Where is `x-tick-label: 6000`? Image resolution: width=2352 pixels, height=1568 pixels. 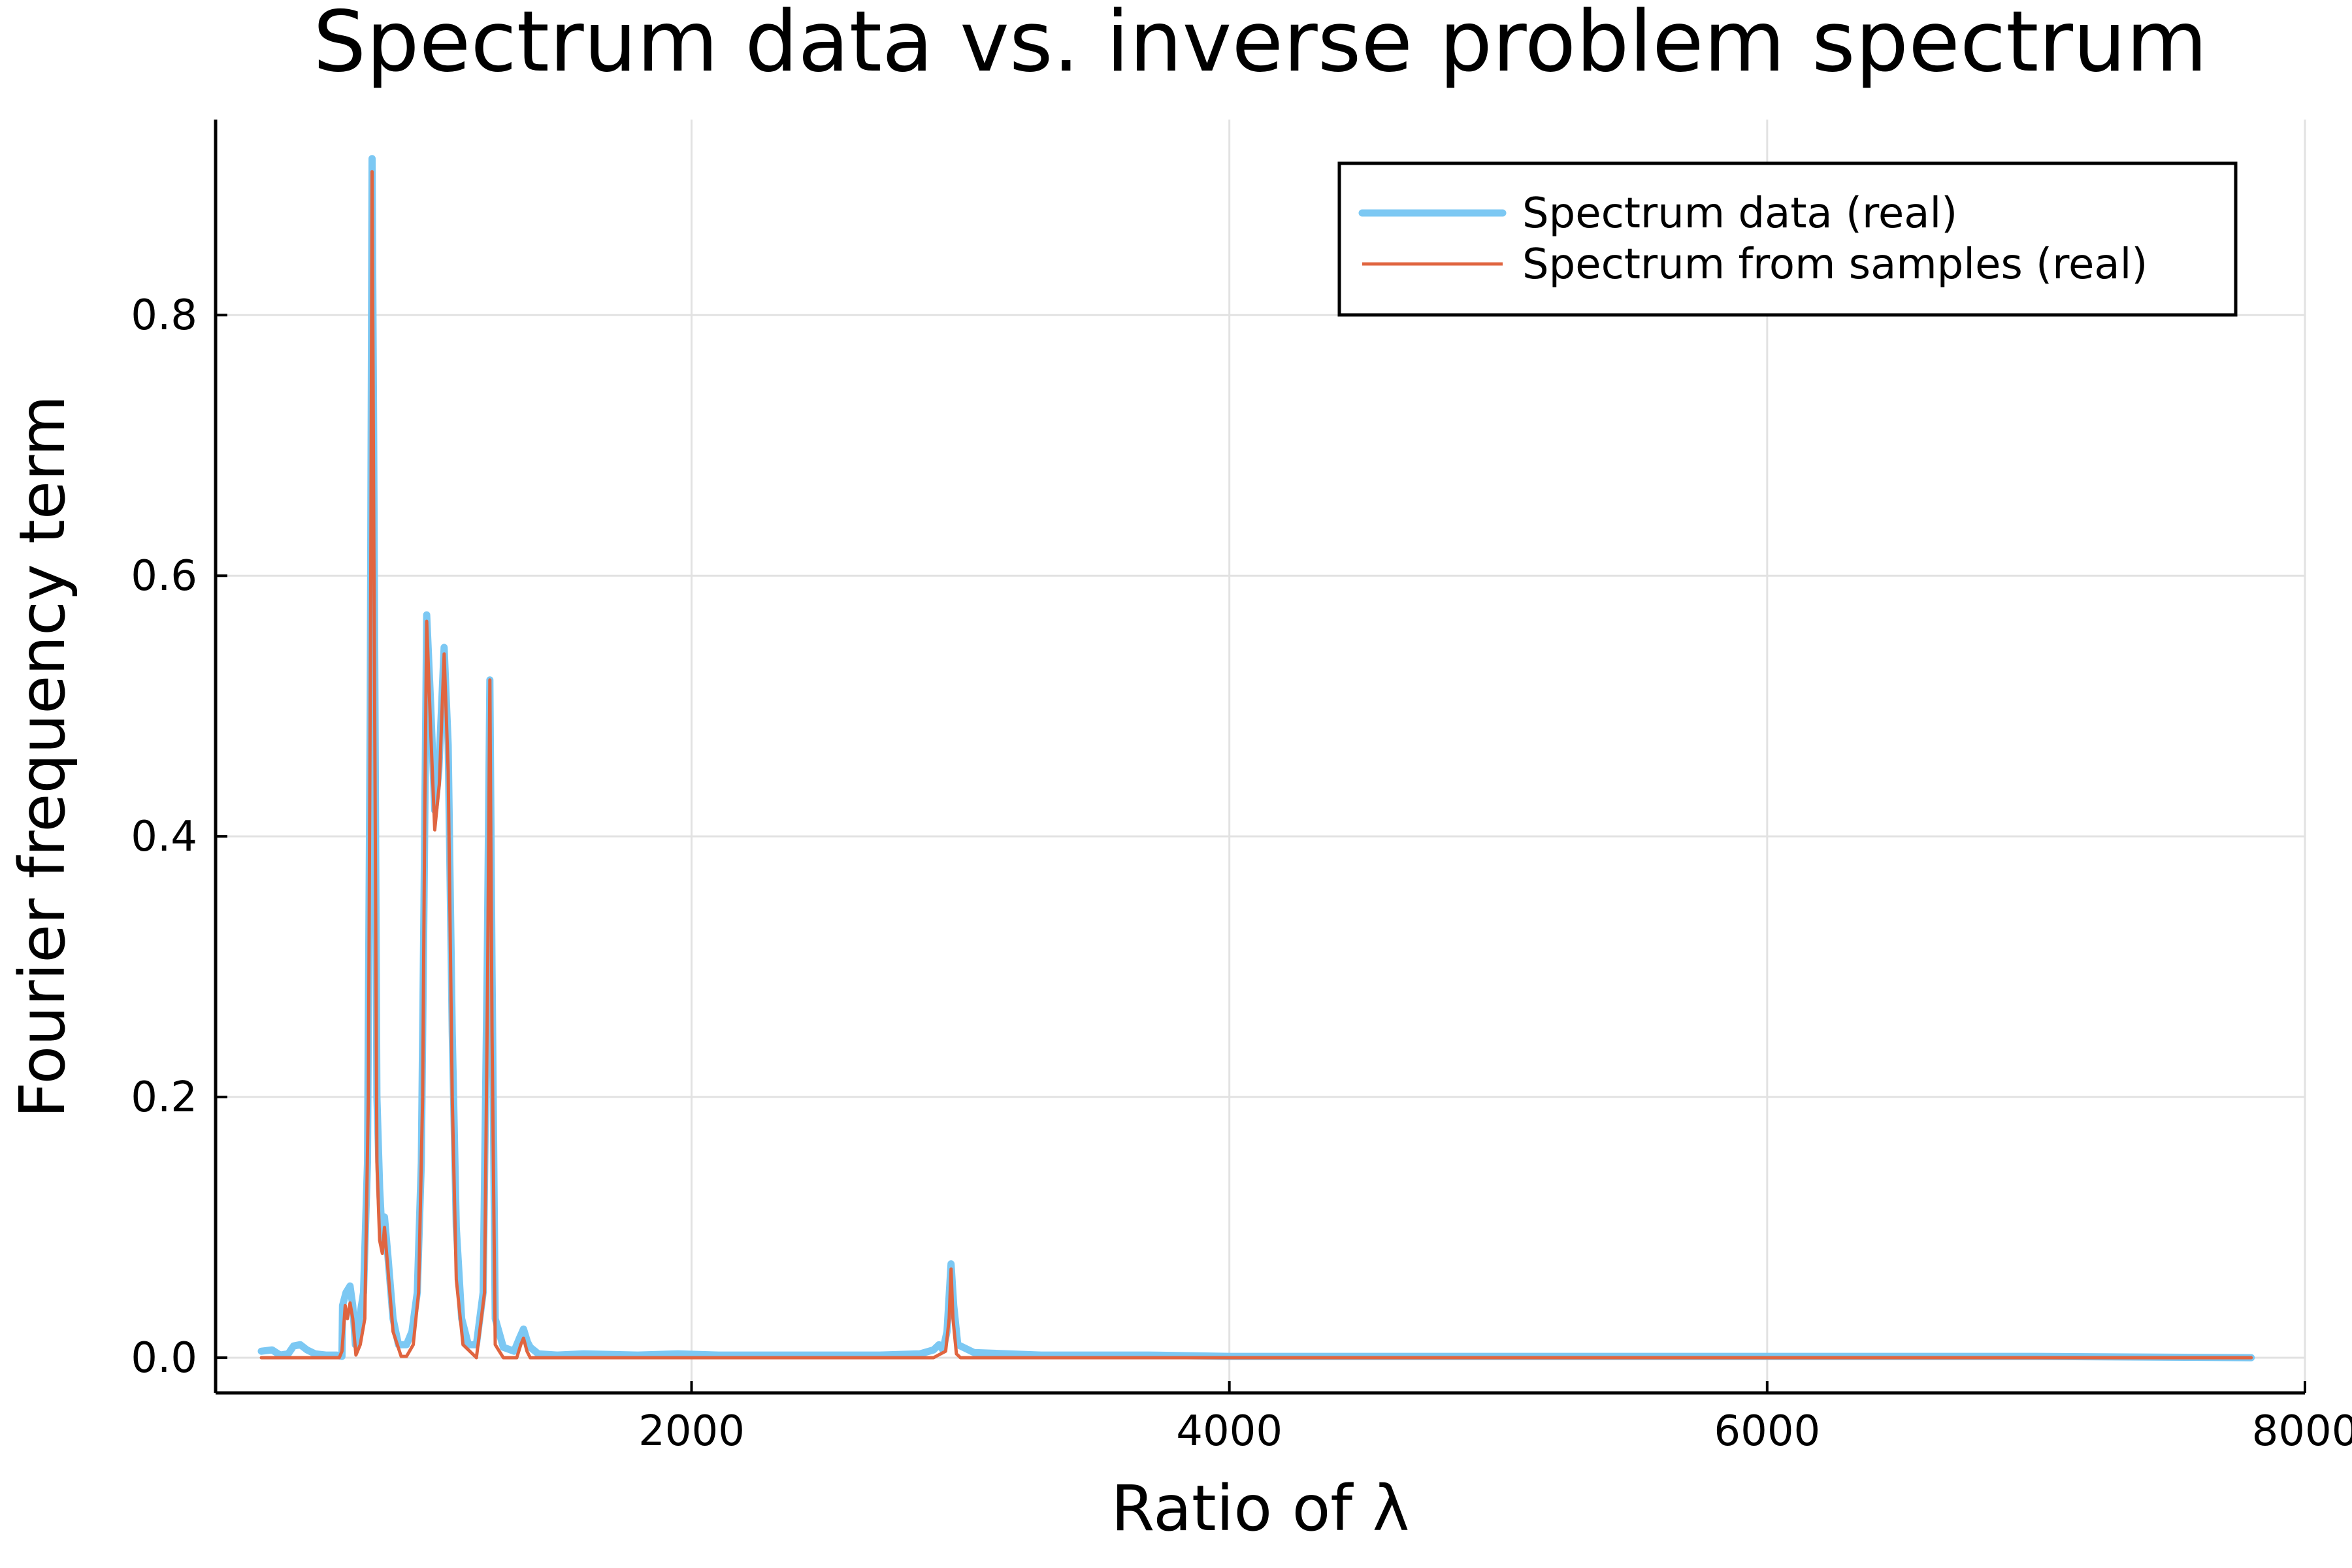 x-tick-label: 6000 is located at coordinates (1767, 1431).